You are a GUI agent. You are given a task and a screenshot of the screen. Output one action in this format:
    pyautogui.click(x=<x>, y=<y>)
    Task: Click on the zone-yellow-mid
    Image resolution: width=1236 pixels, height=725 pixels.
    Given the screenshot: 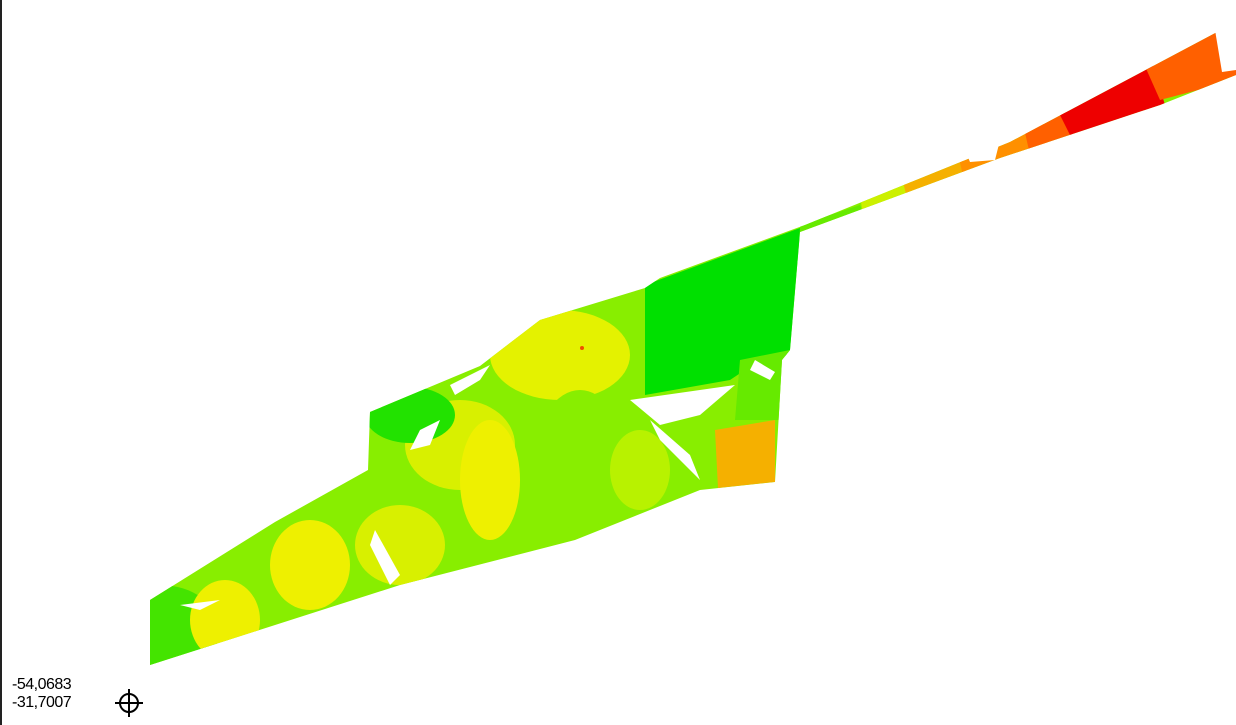 What is the action you would take?
    pyautogui.click(x=490, y=480)
    